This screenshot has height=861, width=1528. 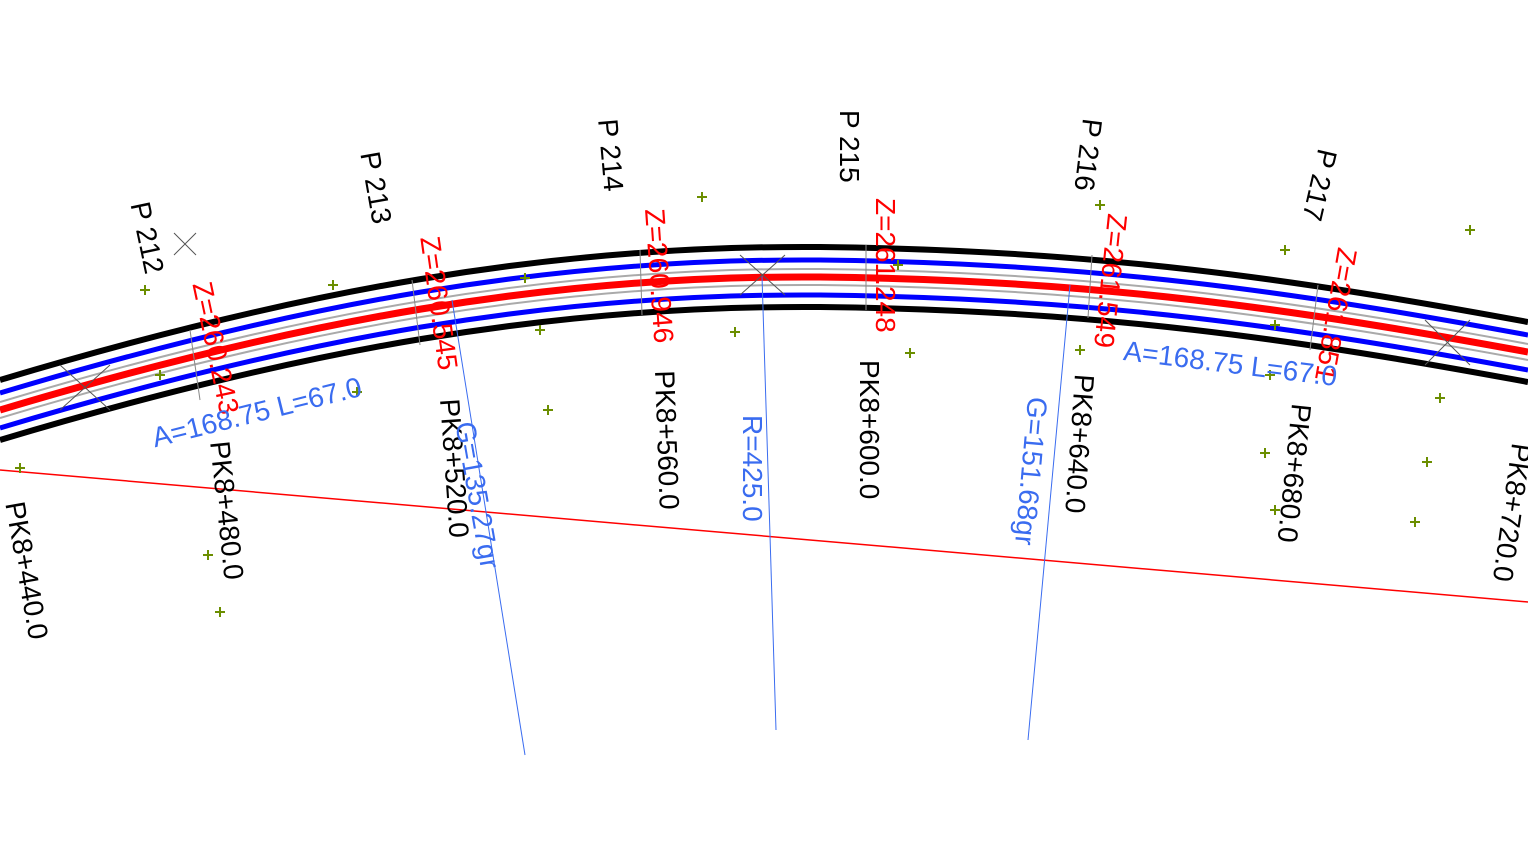 I want to click on chainage-label: PK8+720.0, so click(x=1507, y=512).